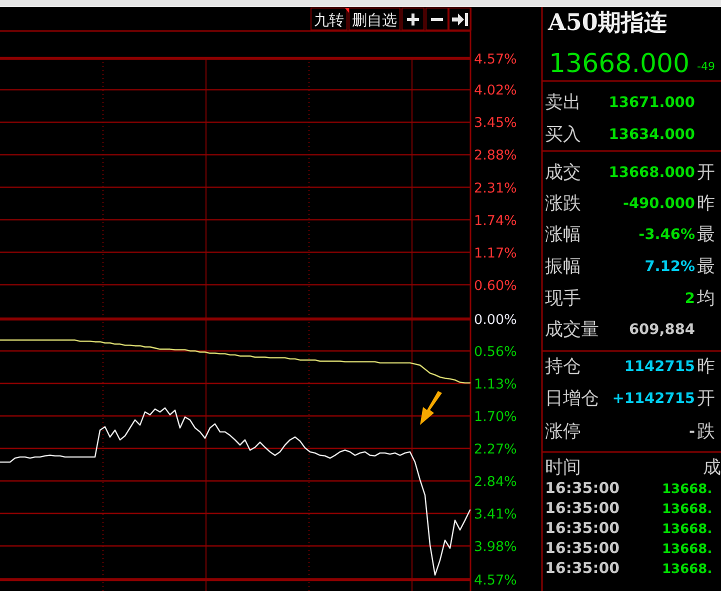  I want to click on text: A50期指连, so click(607, 22).